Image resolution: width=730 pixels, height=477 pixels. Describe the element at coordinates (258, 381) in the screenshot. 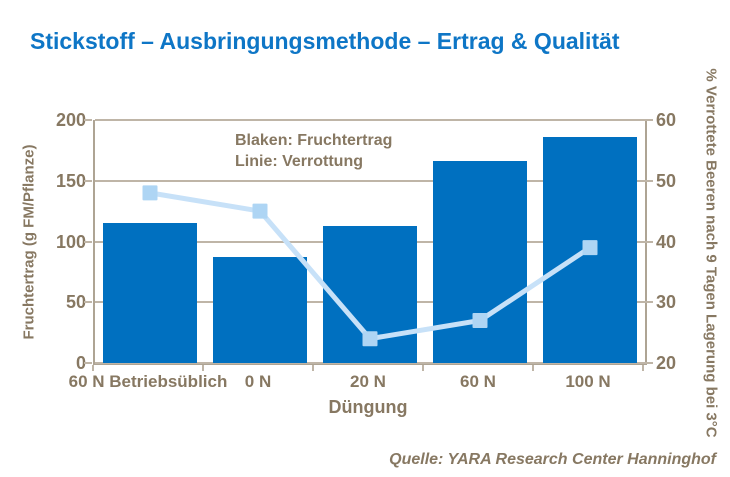

I see `x-tick-label: 0 N` at that location.